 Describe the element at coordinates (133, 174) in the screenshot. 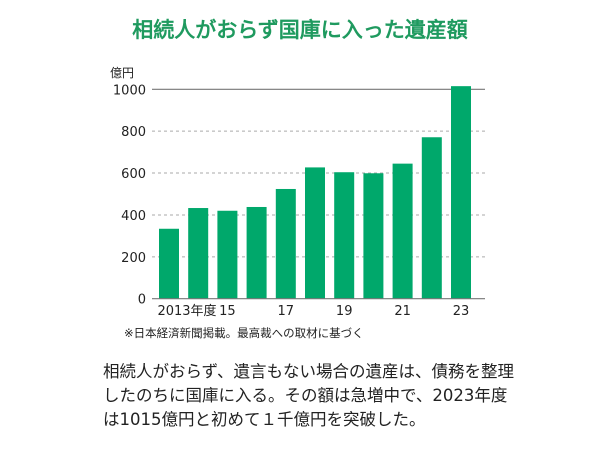

I see `y-tick-label: 600` at that location.